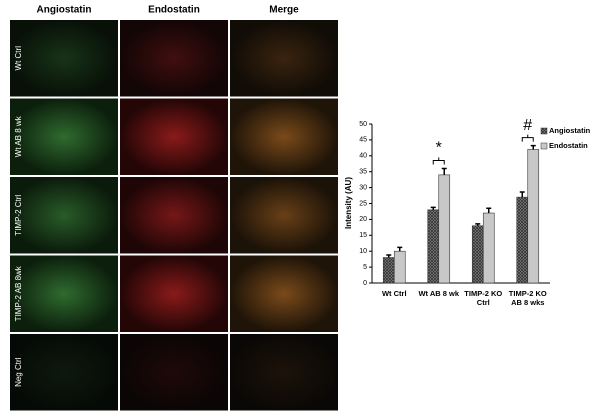 The height and width of the screenshot is (412, 600). What do you see at coordinates (365, 267) in the screenshot?
I see `y-tick-label: 5` at bounding box center [365, 267].